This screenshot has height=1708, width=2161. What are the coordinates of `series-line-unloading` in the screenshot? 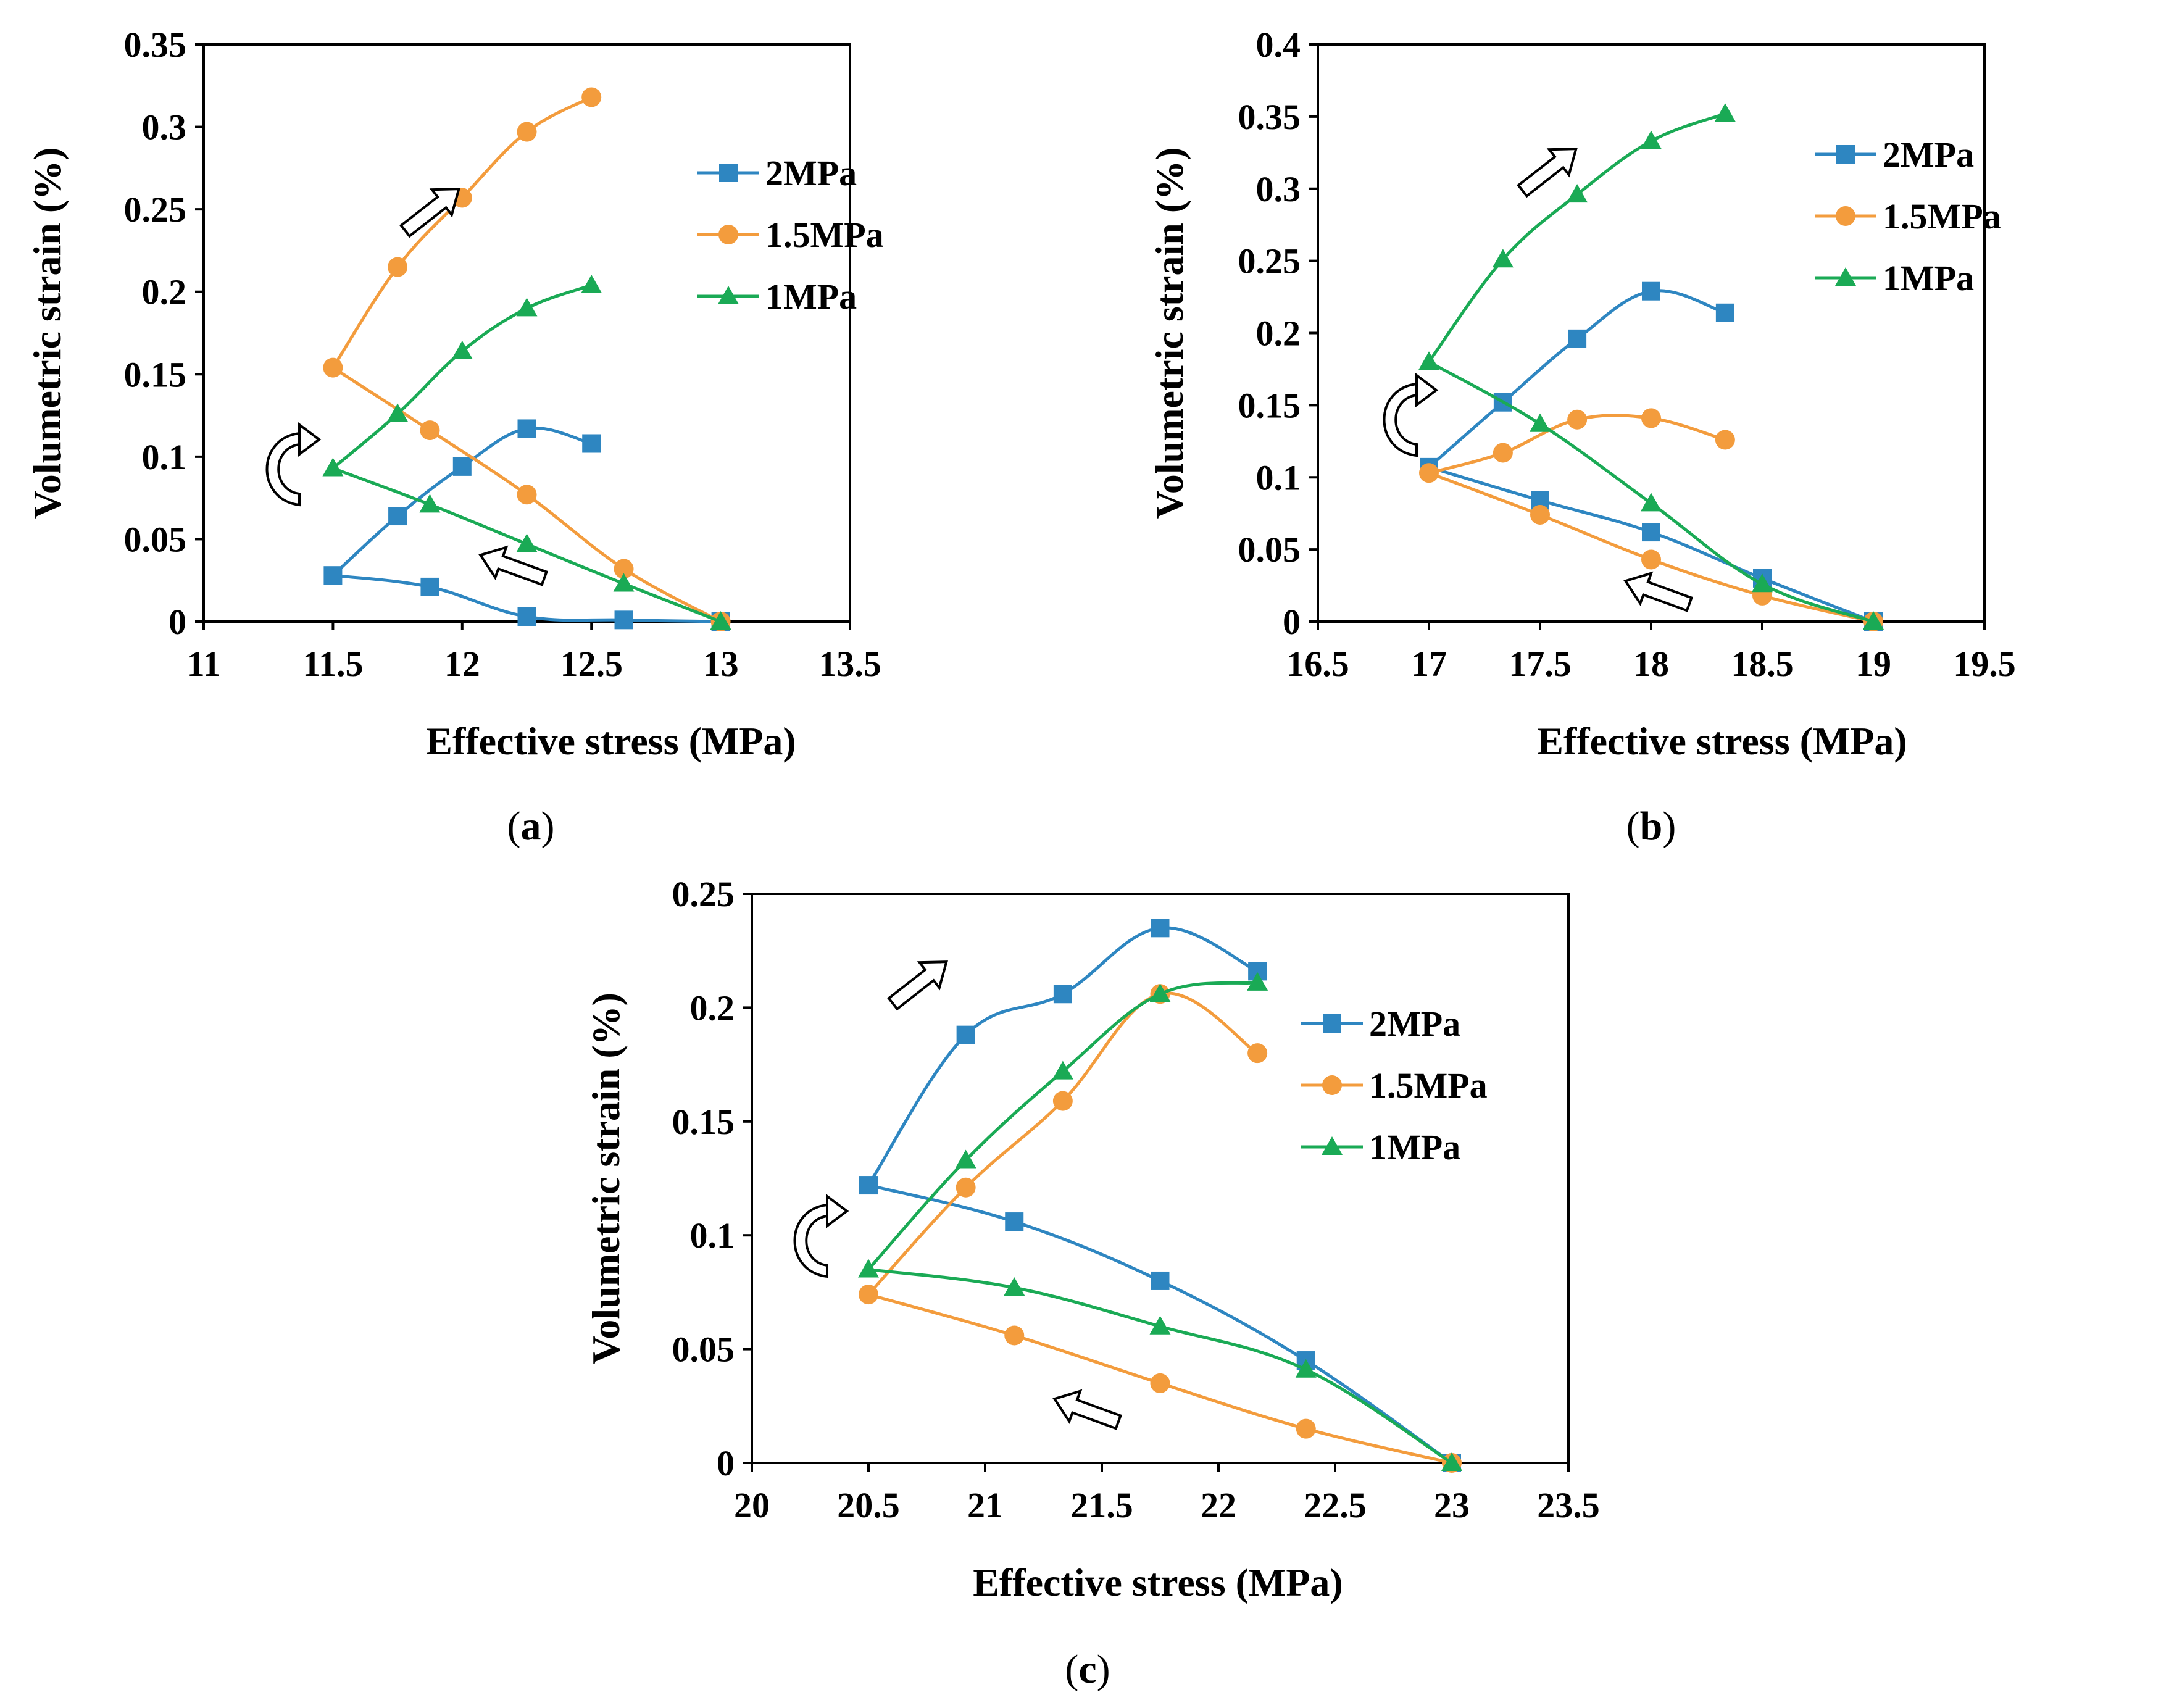 It's located at (1160, 1366).